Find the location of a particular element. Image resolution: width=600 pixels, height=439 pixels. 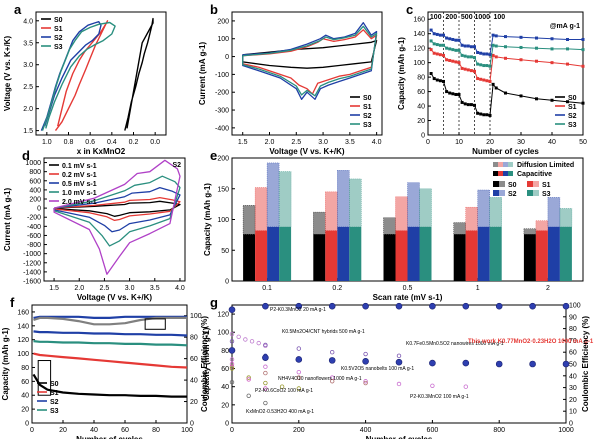

legend-label-e: S0 is located at coordinates (512, 185).